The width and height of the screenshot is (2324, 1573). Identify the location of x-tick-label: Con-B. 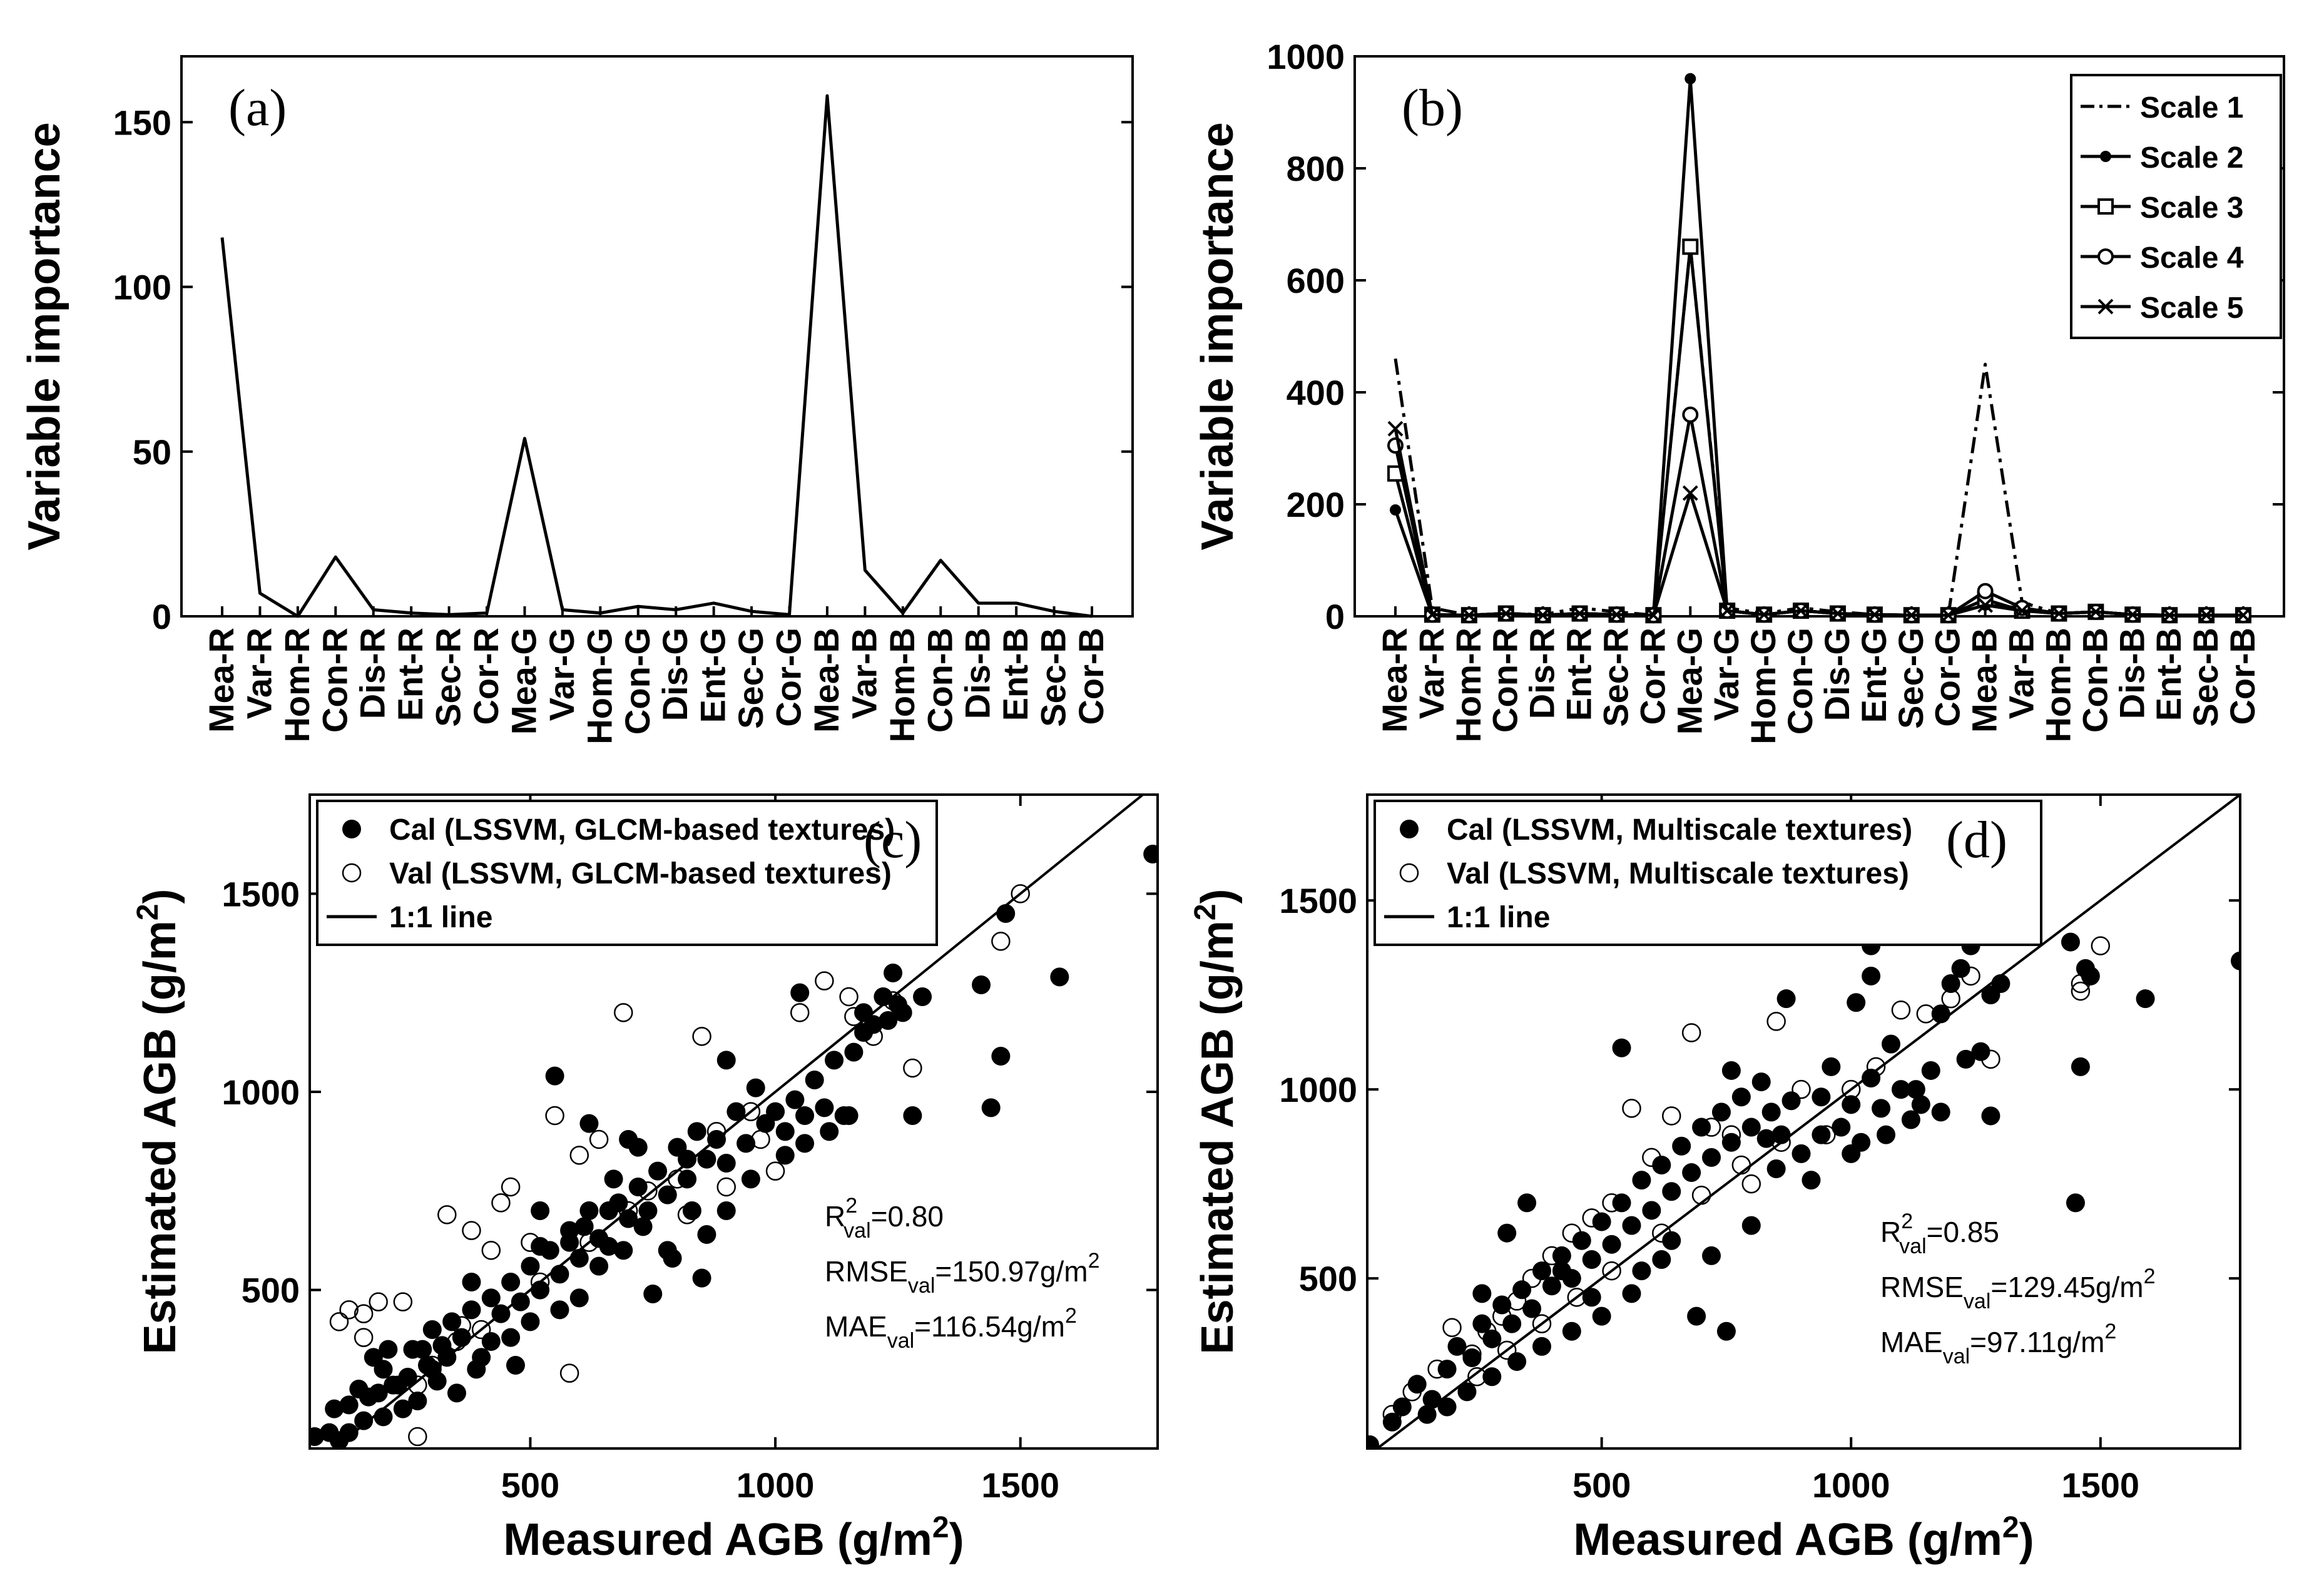
(939, 680).